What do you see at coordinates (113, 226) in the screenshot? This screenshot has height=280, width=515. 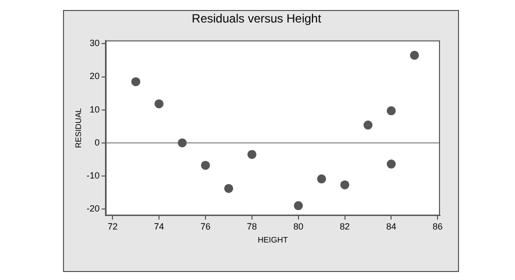 I see `x-tick-label: 72` at bounding box center [113, 226].